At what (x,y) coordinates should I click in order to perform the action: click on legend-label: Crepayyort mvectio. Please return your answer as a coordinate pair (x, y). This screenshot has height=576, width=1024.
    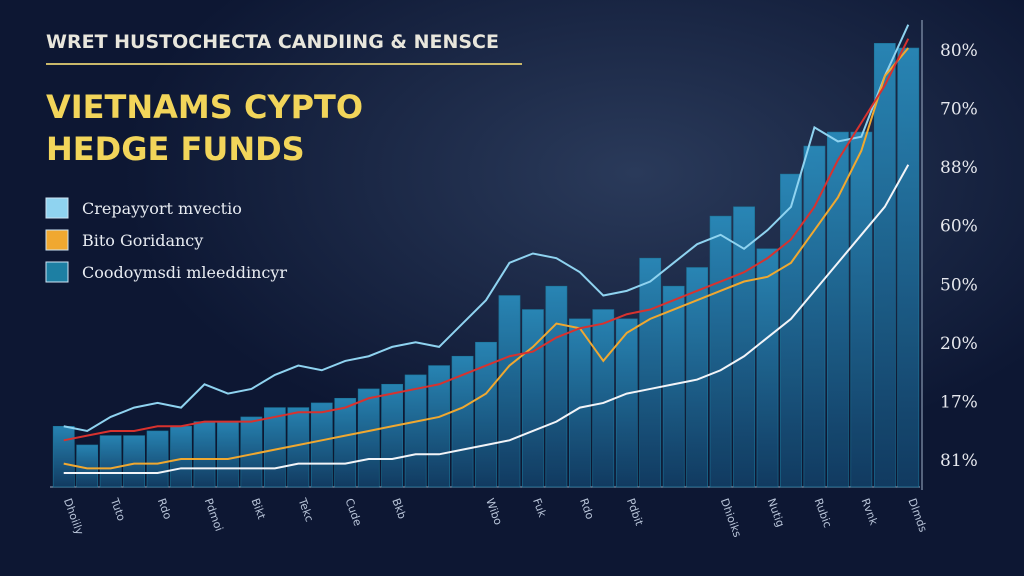
    Looking at the image, I should click on (162, 208).